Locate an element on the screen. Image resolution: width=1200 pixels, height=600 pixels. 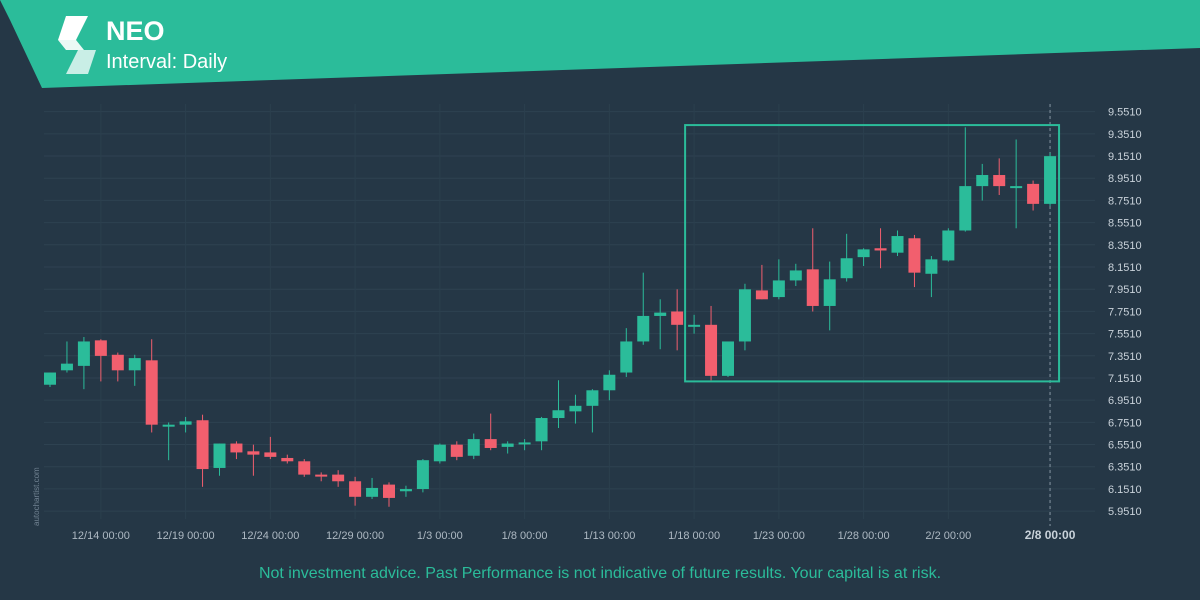
y-tick-label: 5.9510 is located at coordinates (1125, 512).